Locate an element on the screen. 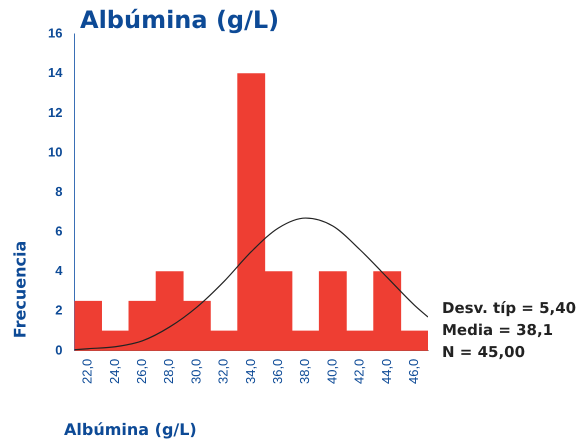  x-tick-label: 38,0 is located at coordinates (304, 371).